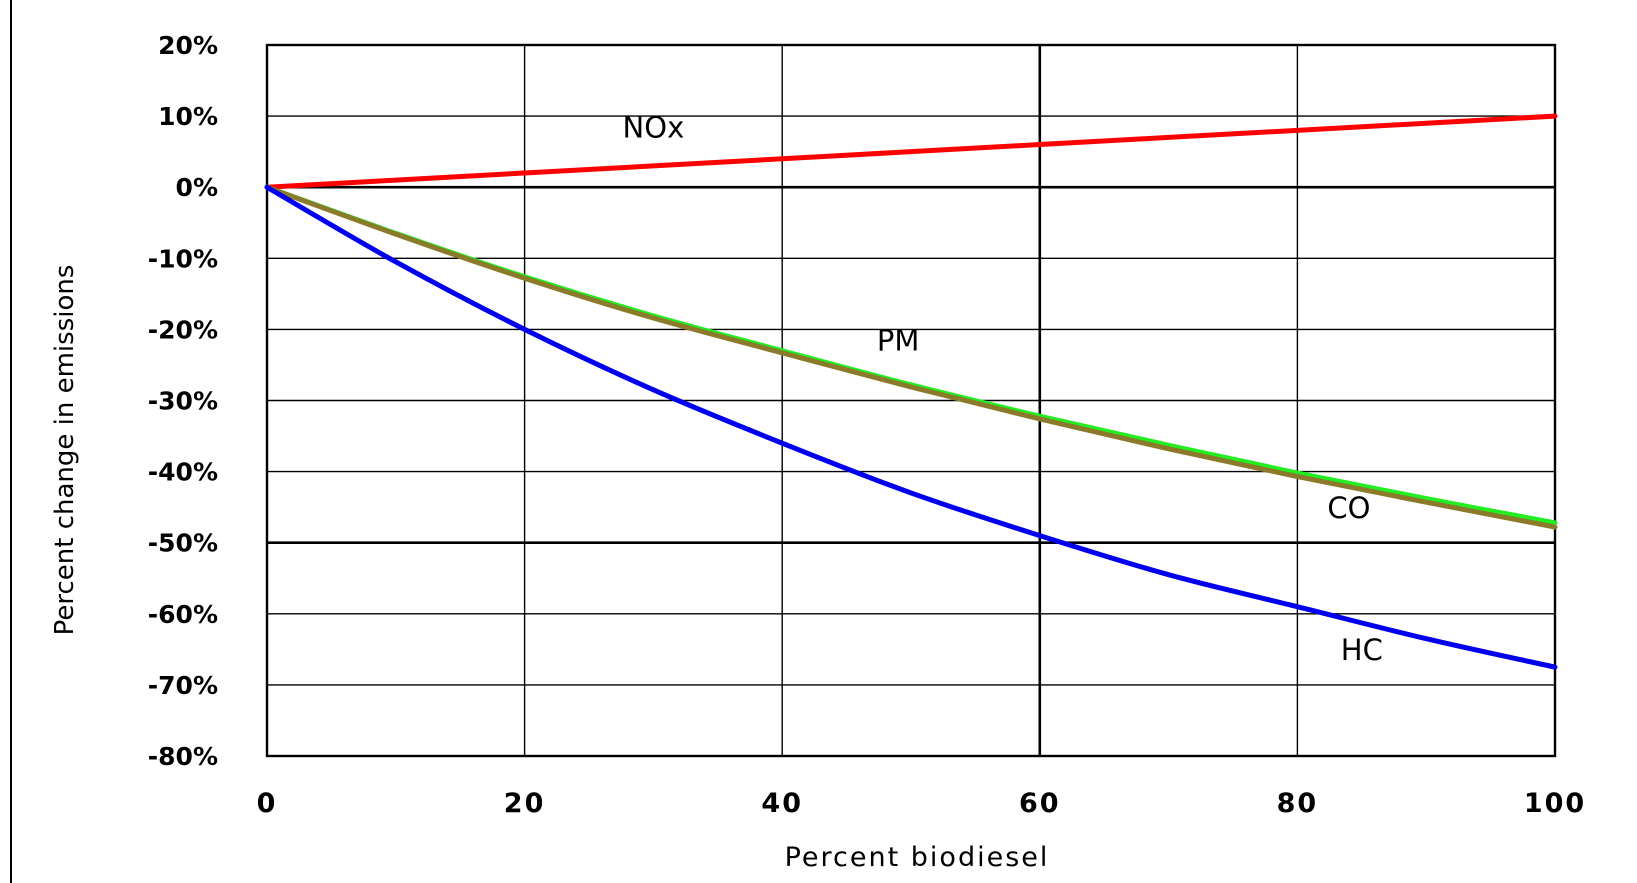 Image resolution: width=1637 pixels, height=883 pixels. I want to click on y-tick-label: -60%, so click(183, 614).